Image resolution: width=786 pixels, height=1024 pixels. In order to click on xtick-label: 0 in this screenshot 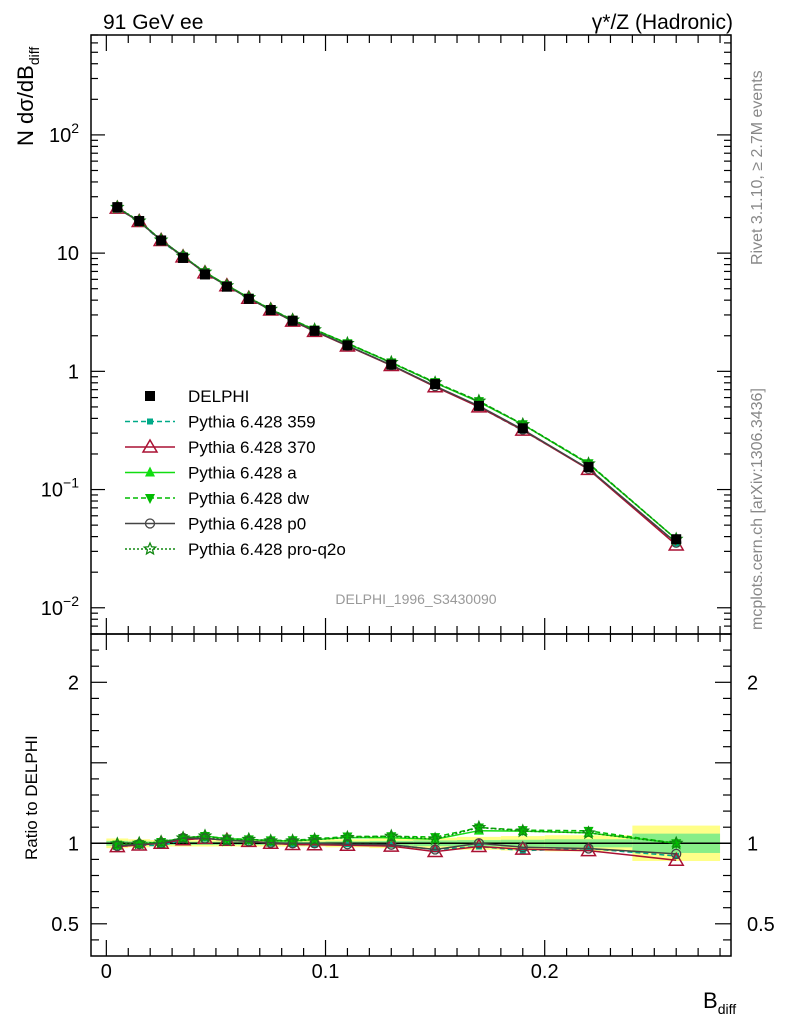, I will do `click(106, 972)`.